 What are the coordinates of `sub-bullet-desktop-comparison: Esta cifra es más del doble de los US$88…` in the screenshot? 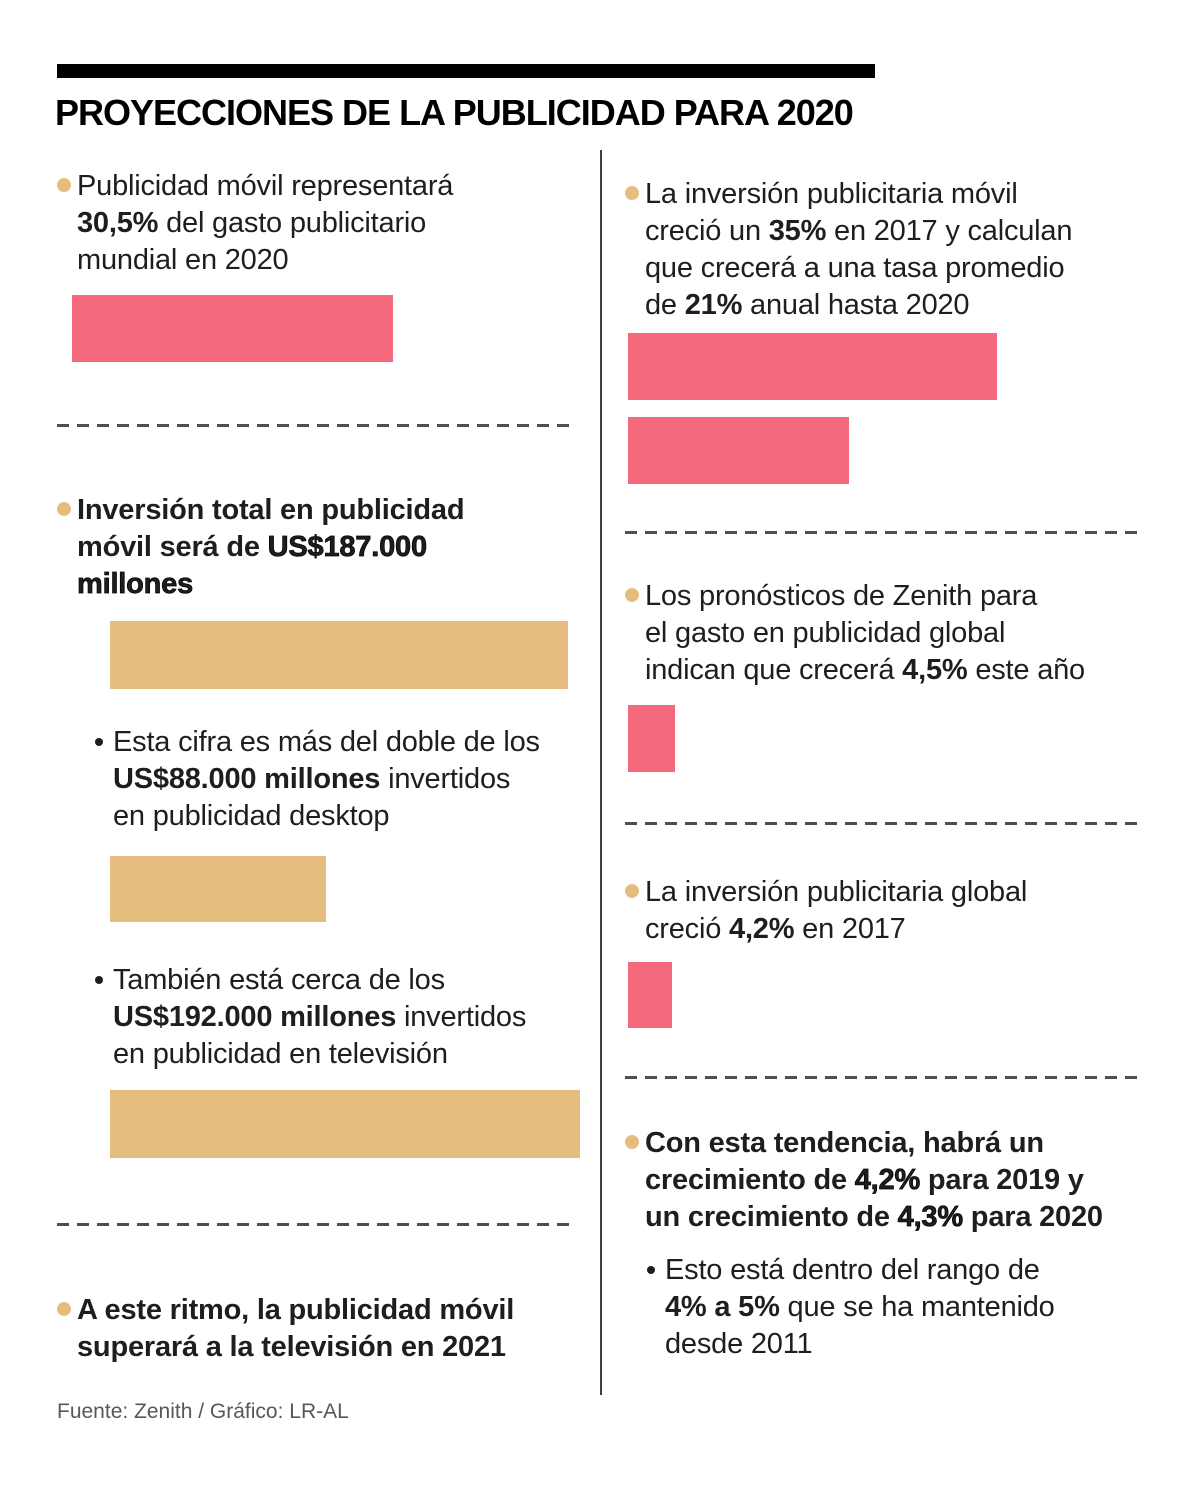 It's located at (358, 779).